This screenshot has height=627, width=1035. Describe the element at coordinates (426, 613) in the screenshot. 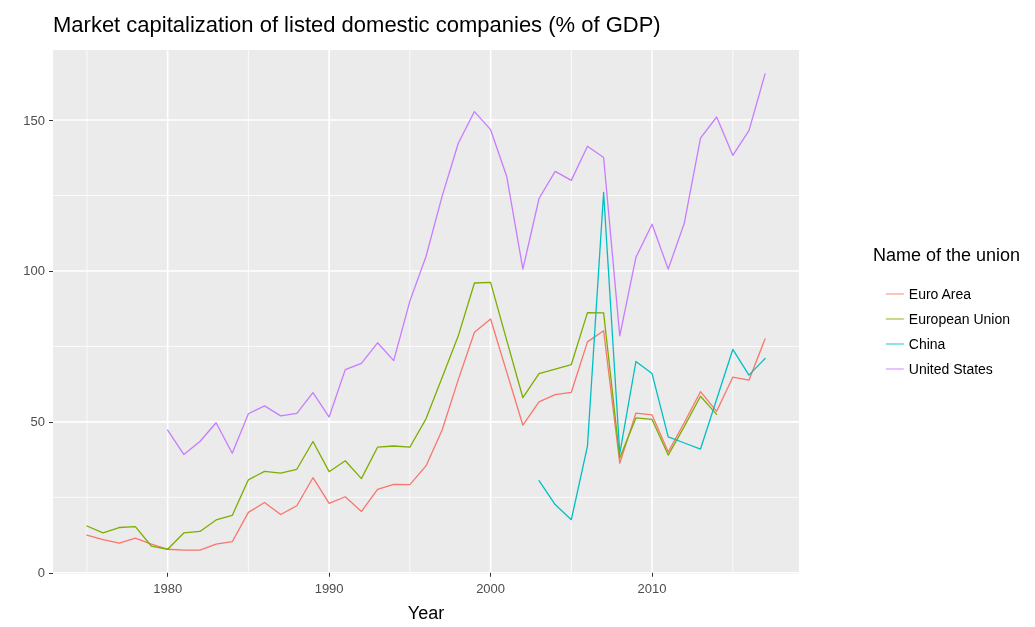

I see `x-axis-title: Year` at that location.